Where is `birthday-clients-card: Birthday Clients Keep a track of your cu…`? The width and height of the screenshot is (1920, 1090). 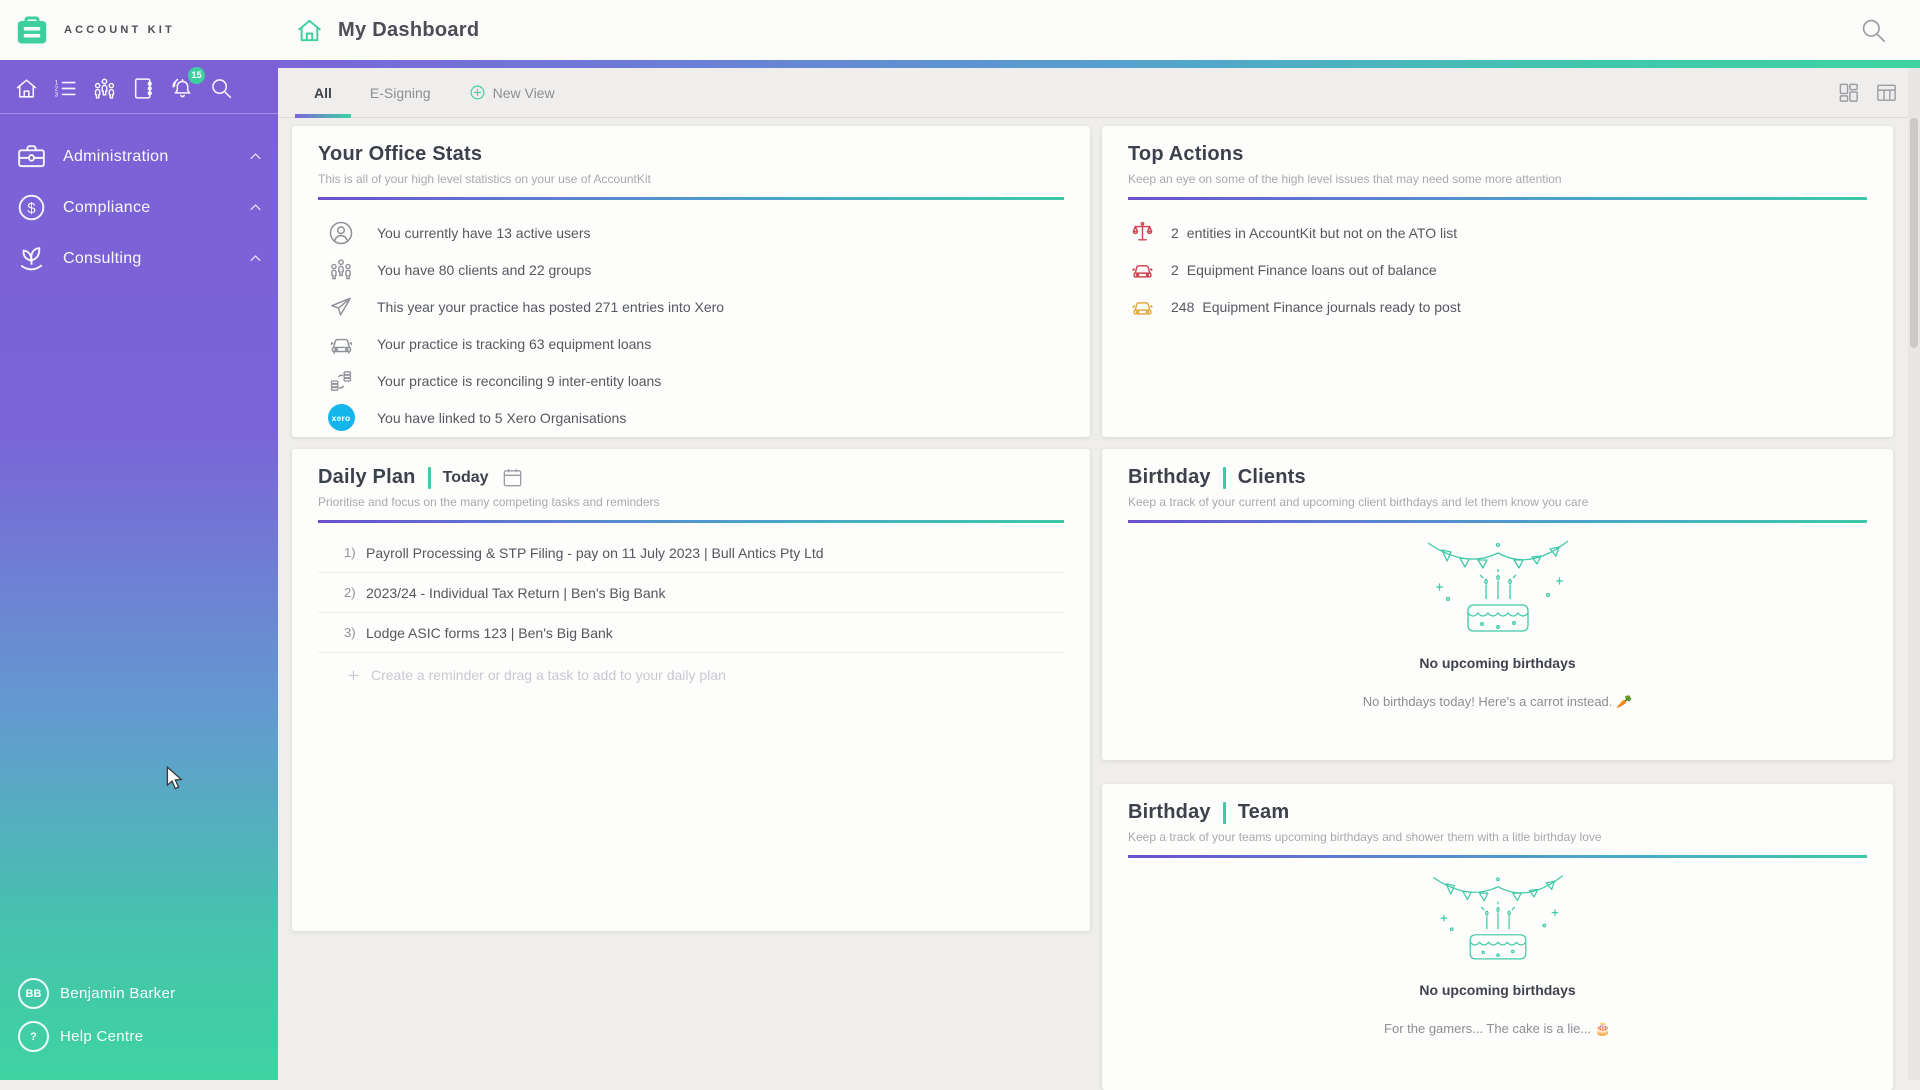
birthday-clients-card: Birthday Clients Keep a track of your cu… is located at coordinates (1497, 604).